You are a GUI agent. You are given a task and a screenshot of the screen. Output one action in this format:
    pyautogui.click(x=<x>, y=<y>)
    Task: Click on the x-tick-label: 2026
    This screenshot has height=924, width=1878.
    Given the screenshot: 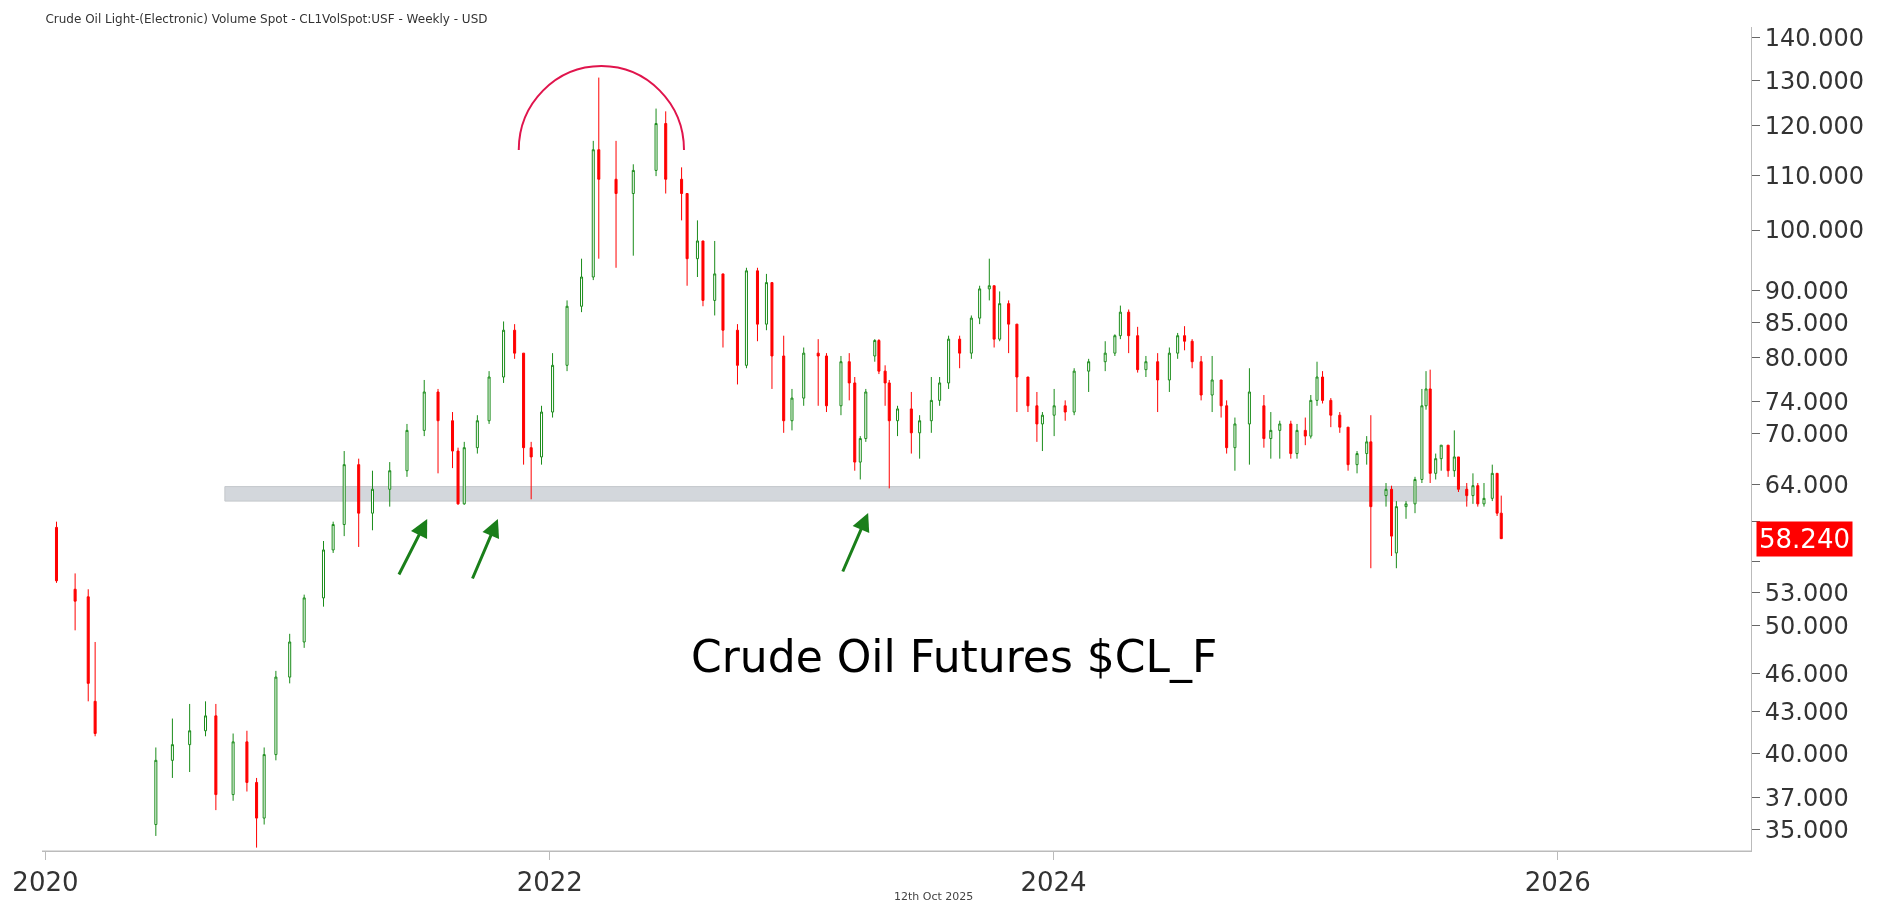 What is the action you would take?
    pyautogui.click(x=1557, y=882)
    